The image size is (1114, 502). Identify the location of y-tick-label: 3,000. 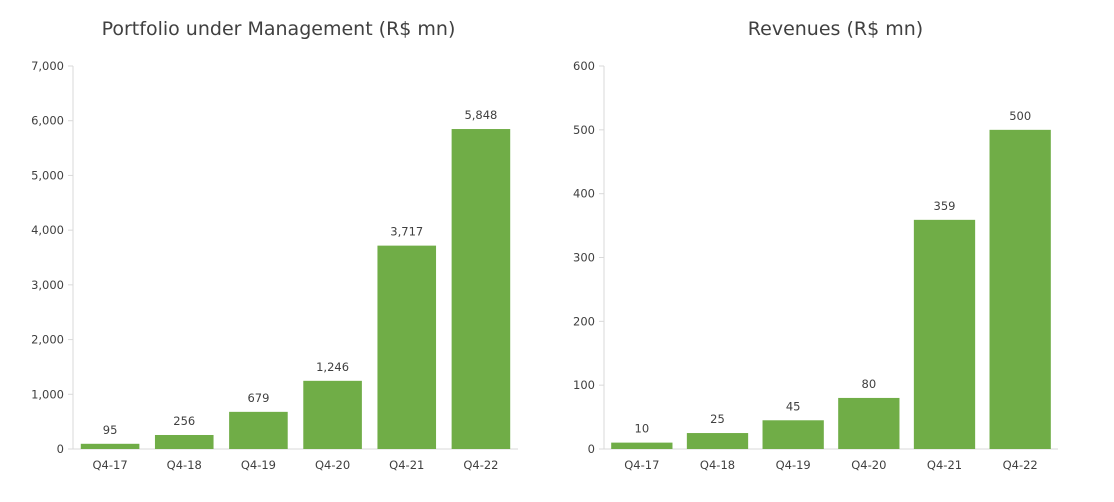
(47, 285).